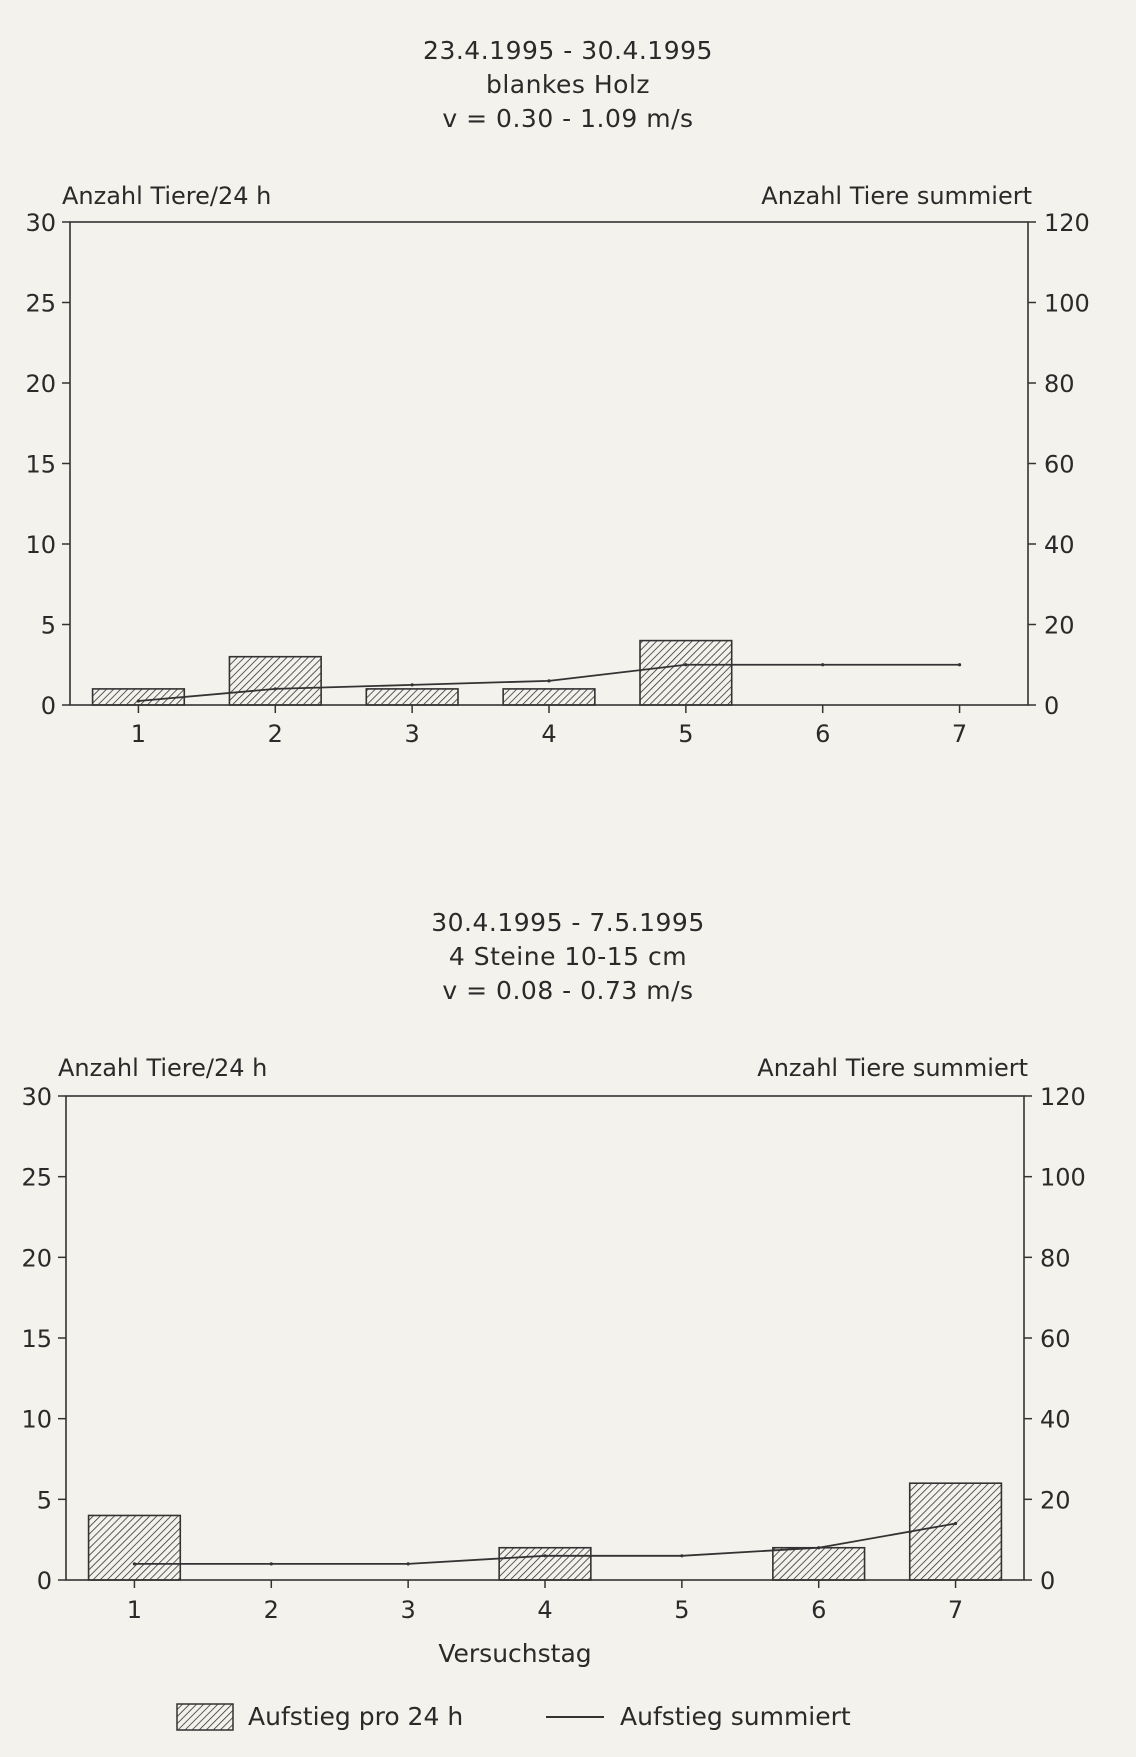  What do you see at coordinates (1047, 1581) in the screenshot?
I see `chart-2-right-tick-label: 0` at bounding box center [1047, 1581].